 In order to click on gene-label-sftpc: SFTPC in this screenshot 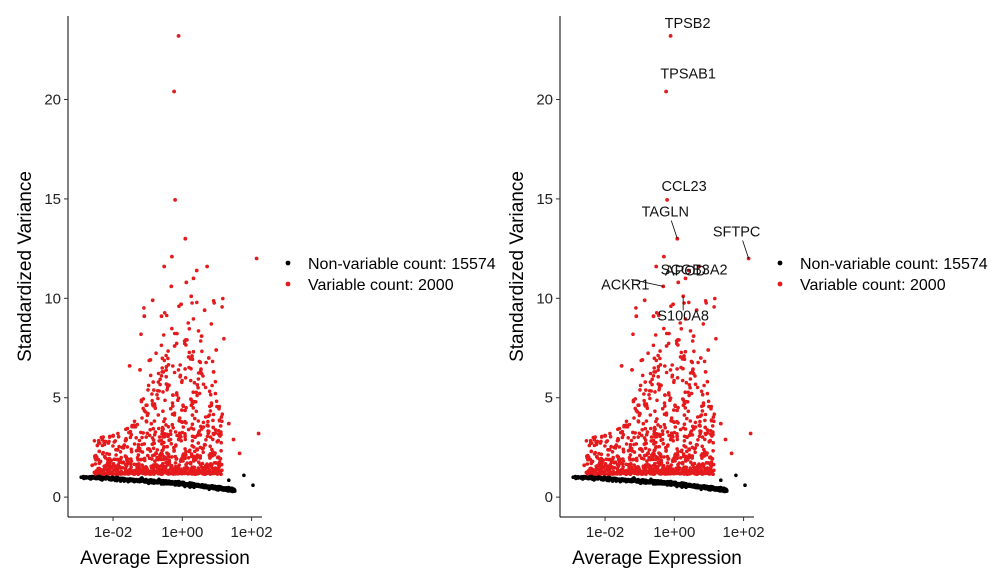, I will do `click(737, 233)`.